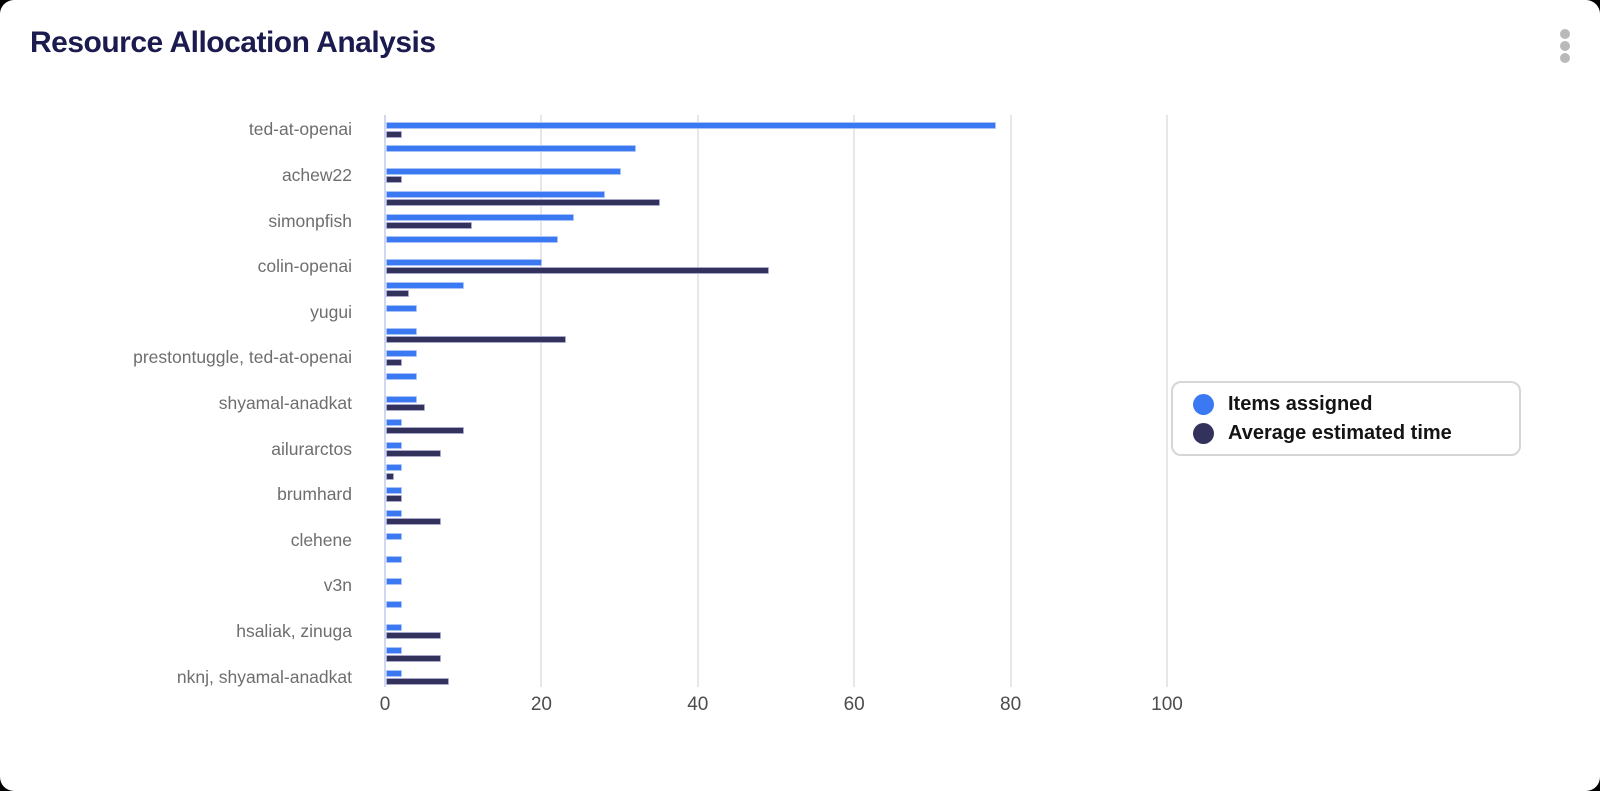 Image resolution: width=1600 pixels, height=791 pixels. What do you see at coordinates (1011, 704) in the screenshot?
I see `x-axis-tick-label: 80` at bounding box center [1011, 704].